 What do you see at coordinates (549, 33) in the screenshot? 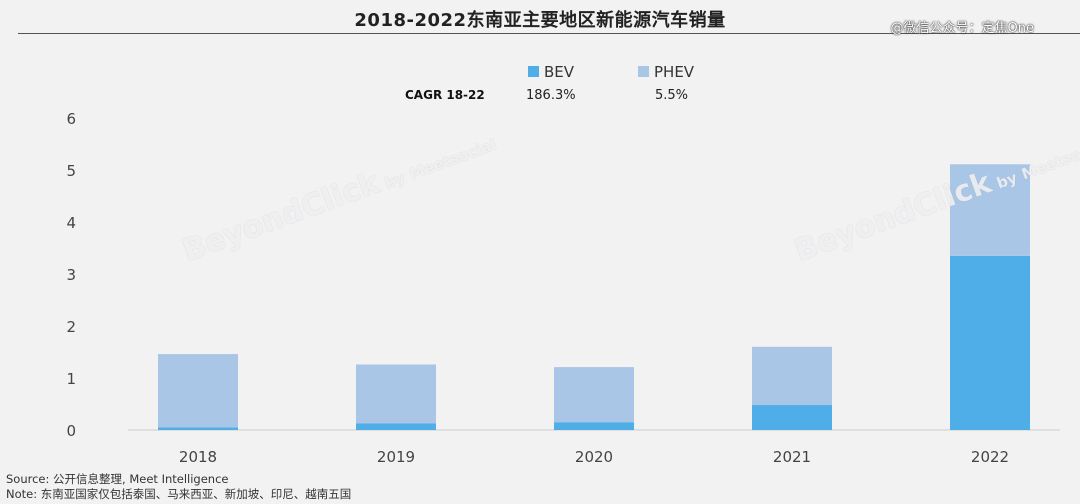
I see `title-divider` at bounding box center [549, 33].